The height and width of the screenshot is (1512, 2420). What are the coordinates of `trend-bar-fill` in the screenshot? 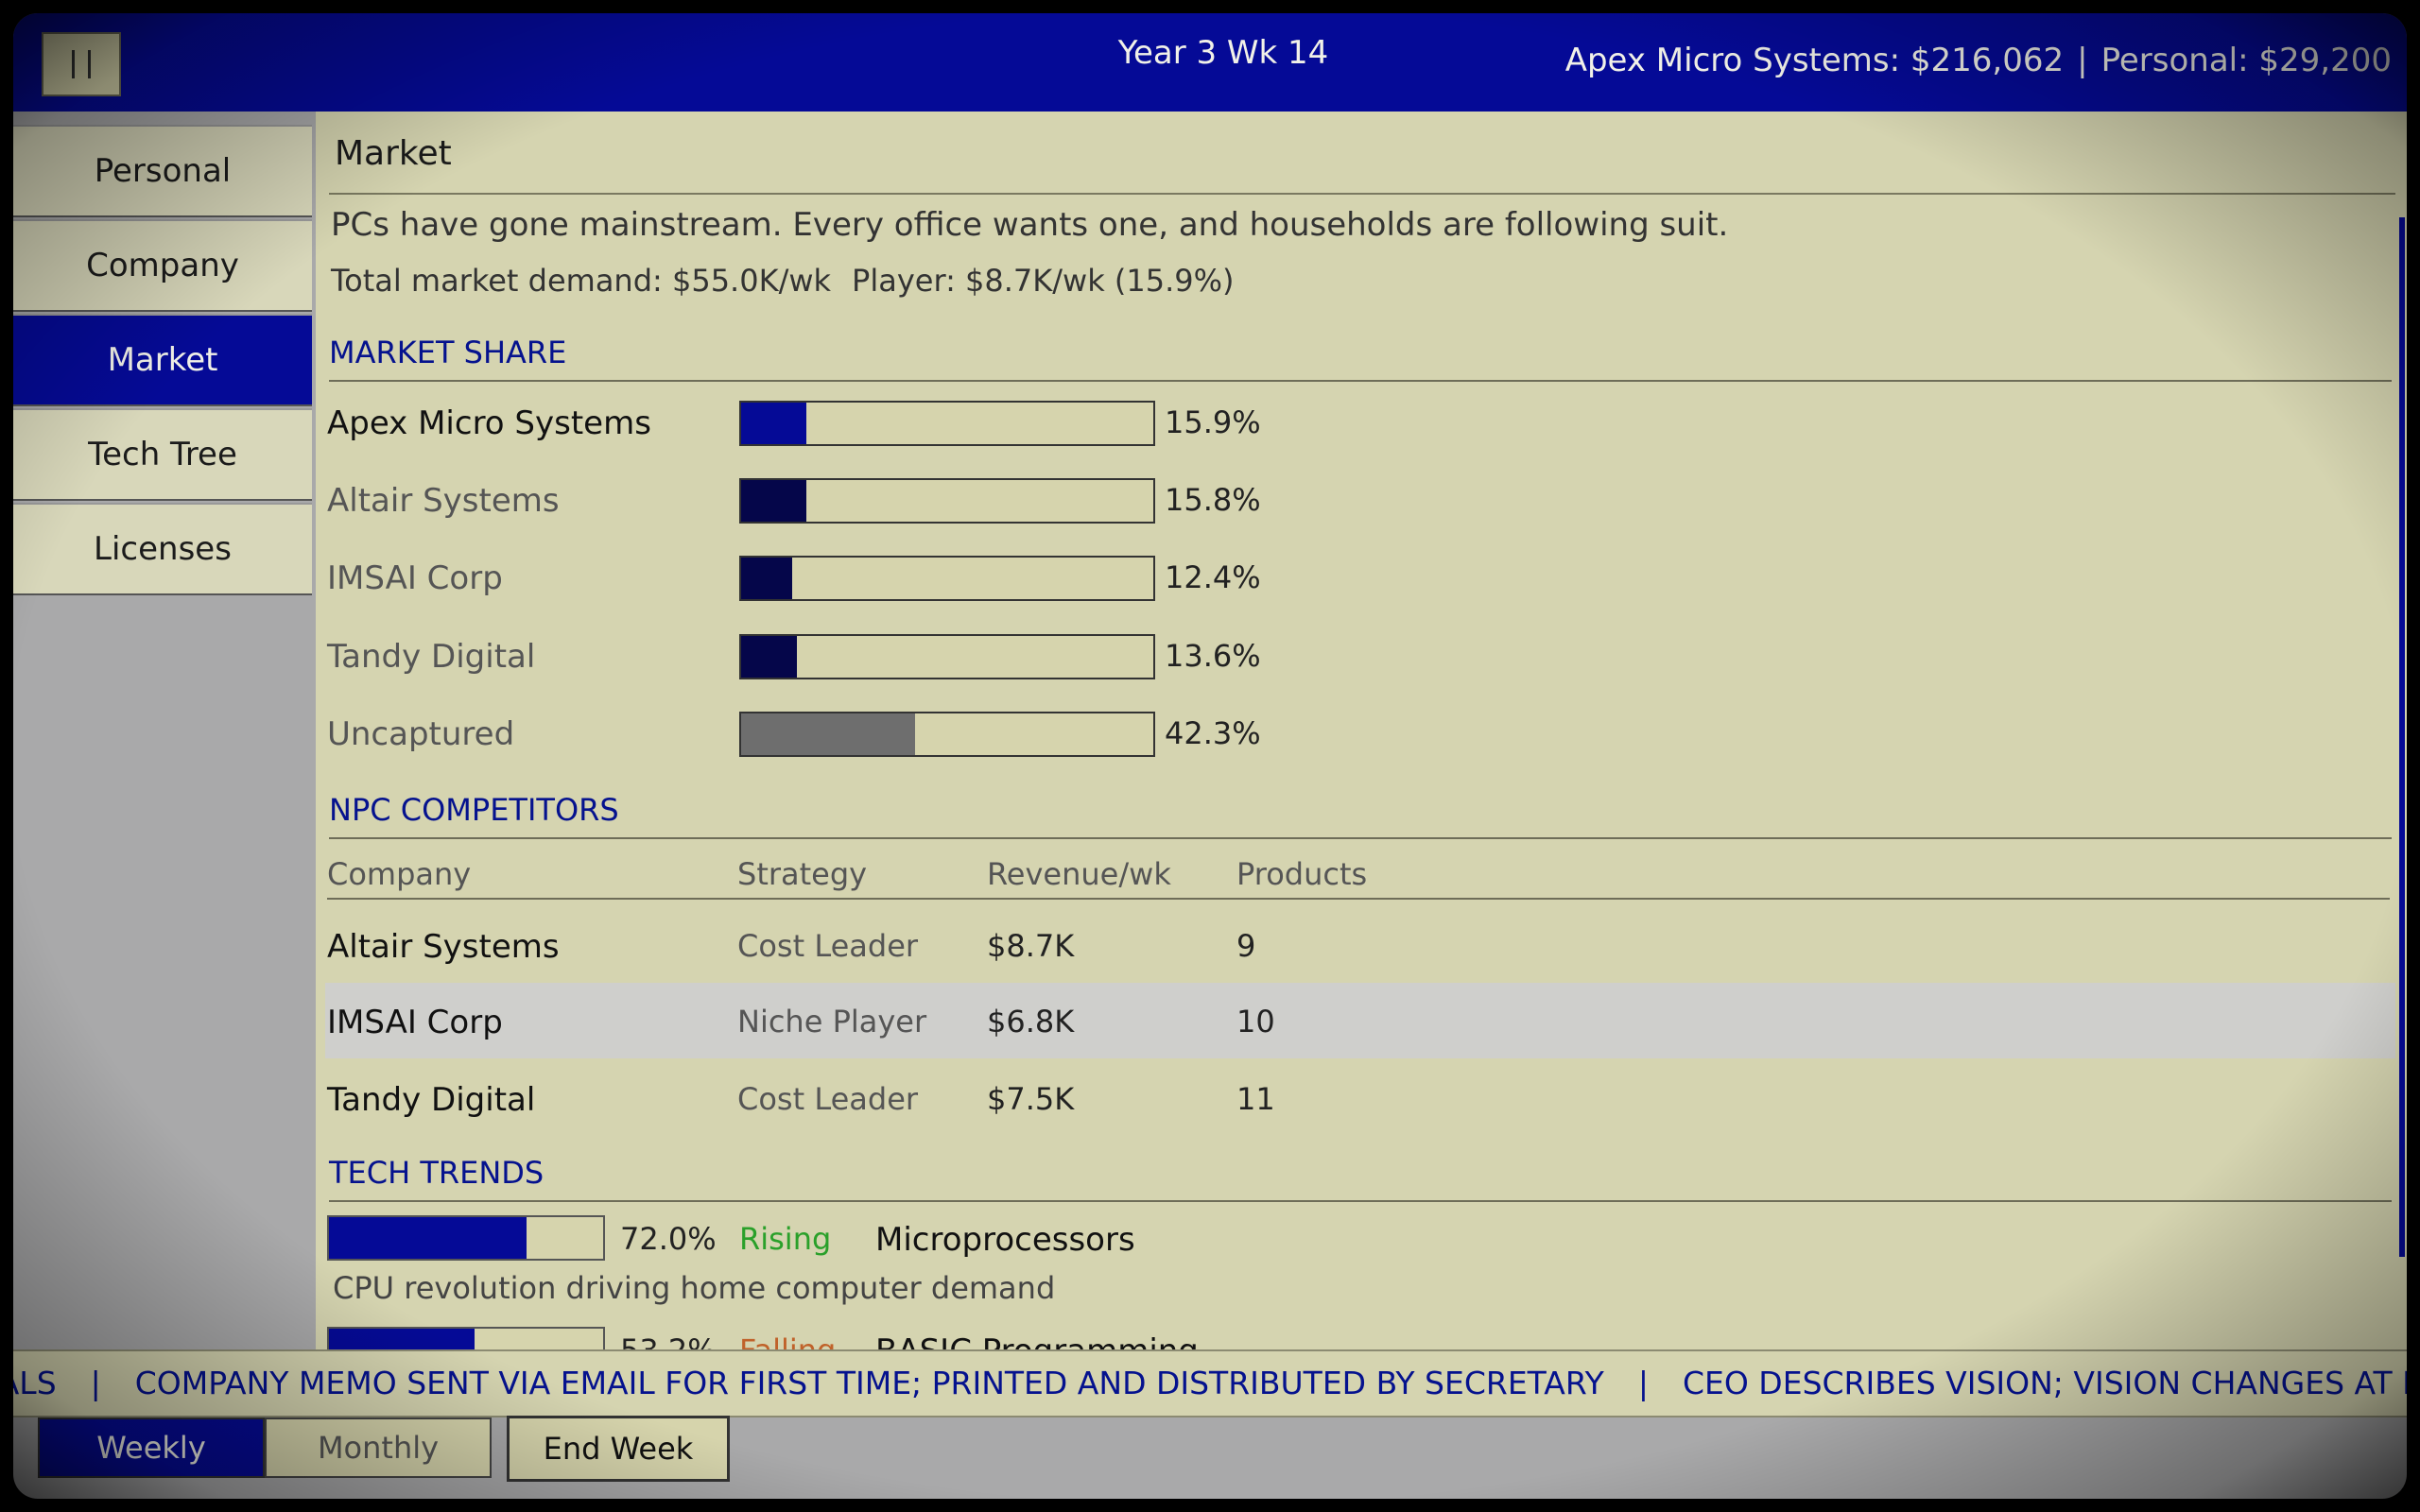 It's located at (428, 1238).